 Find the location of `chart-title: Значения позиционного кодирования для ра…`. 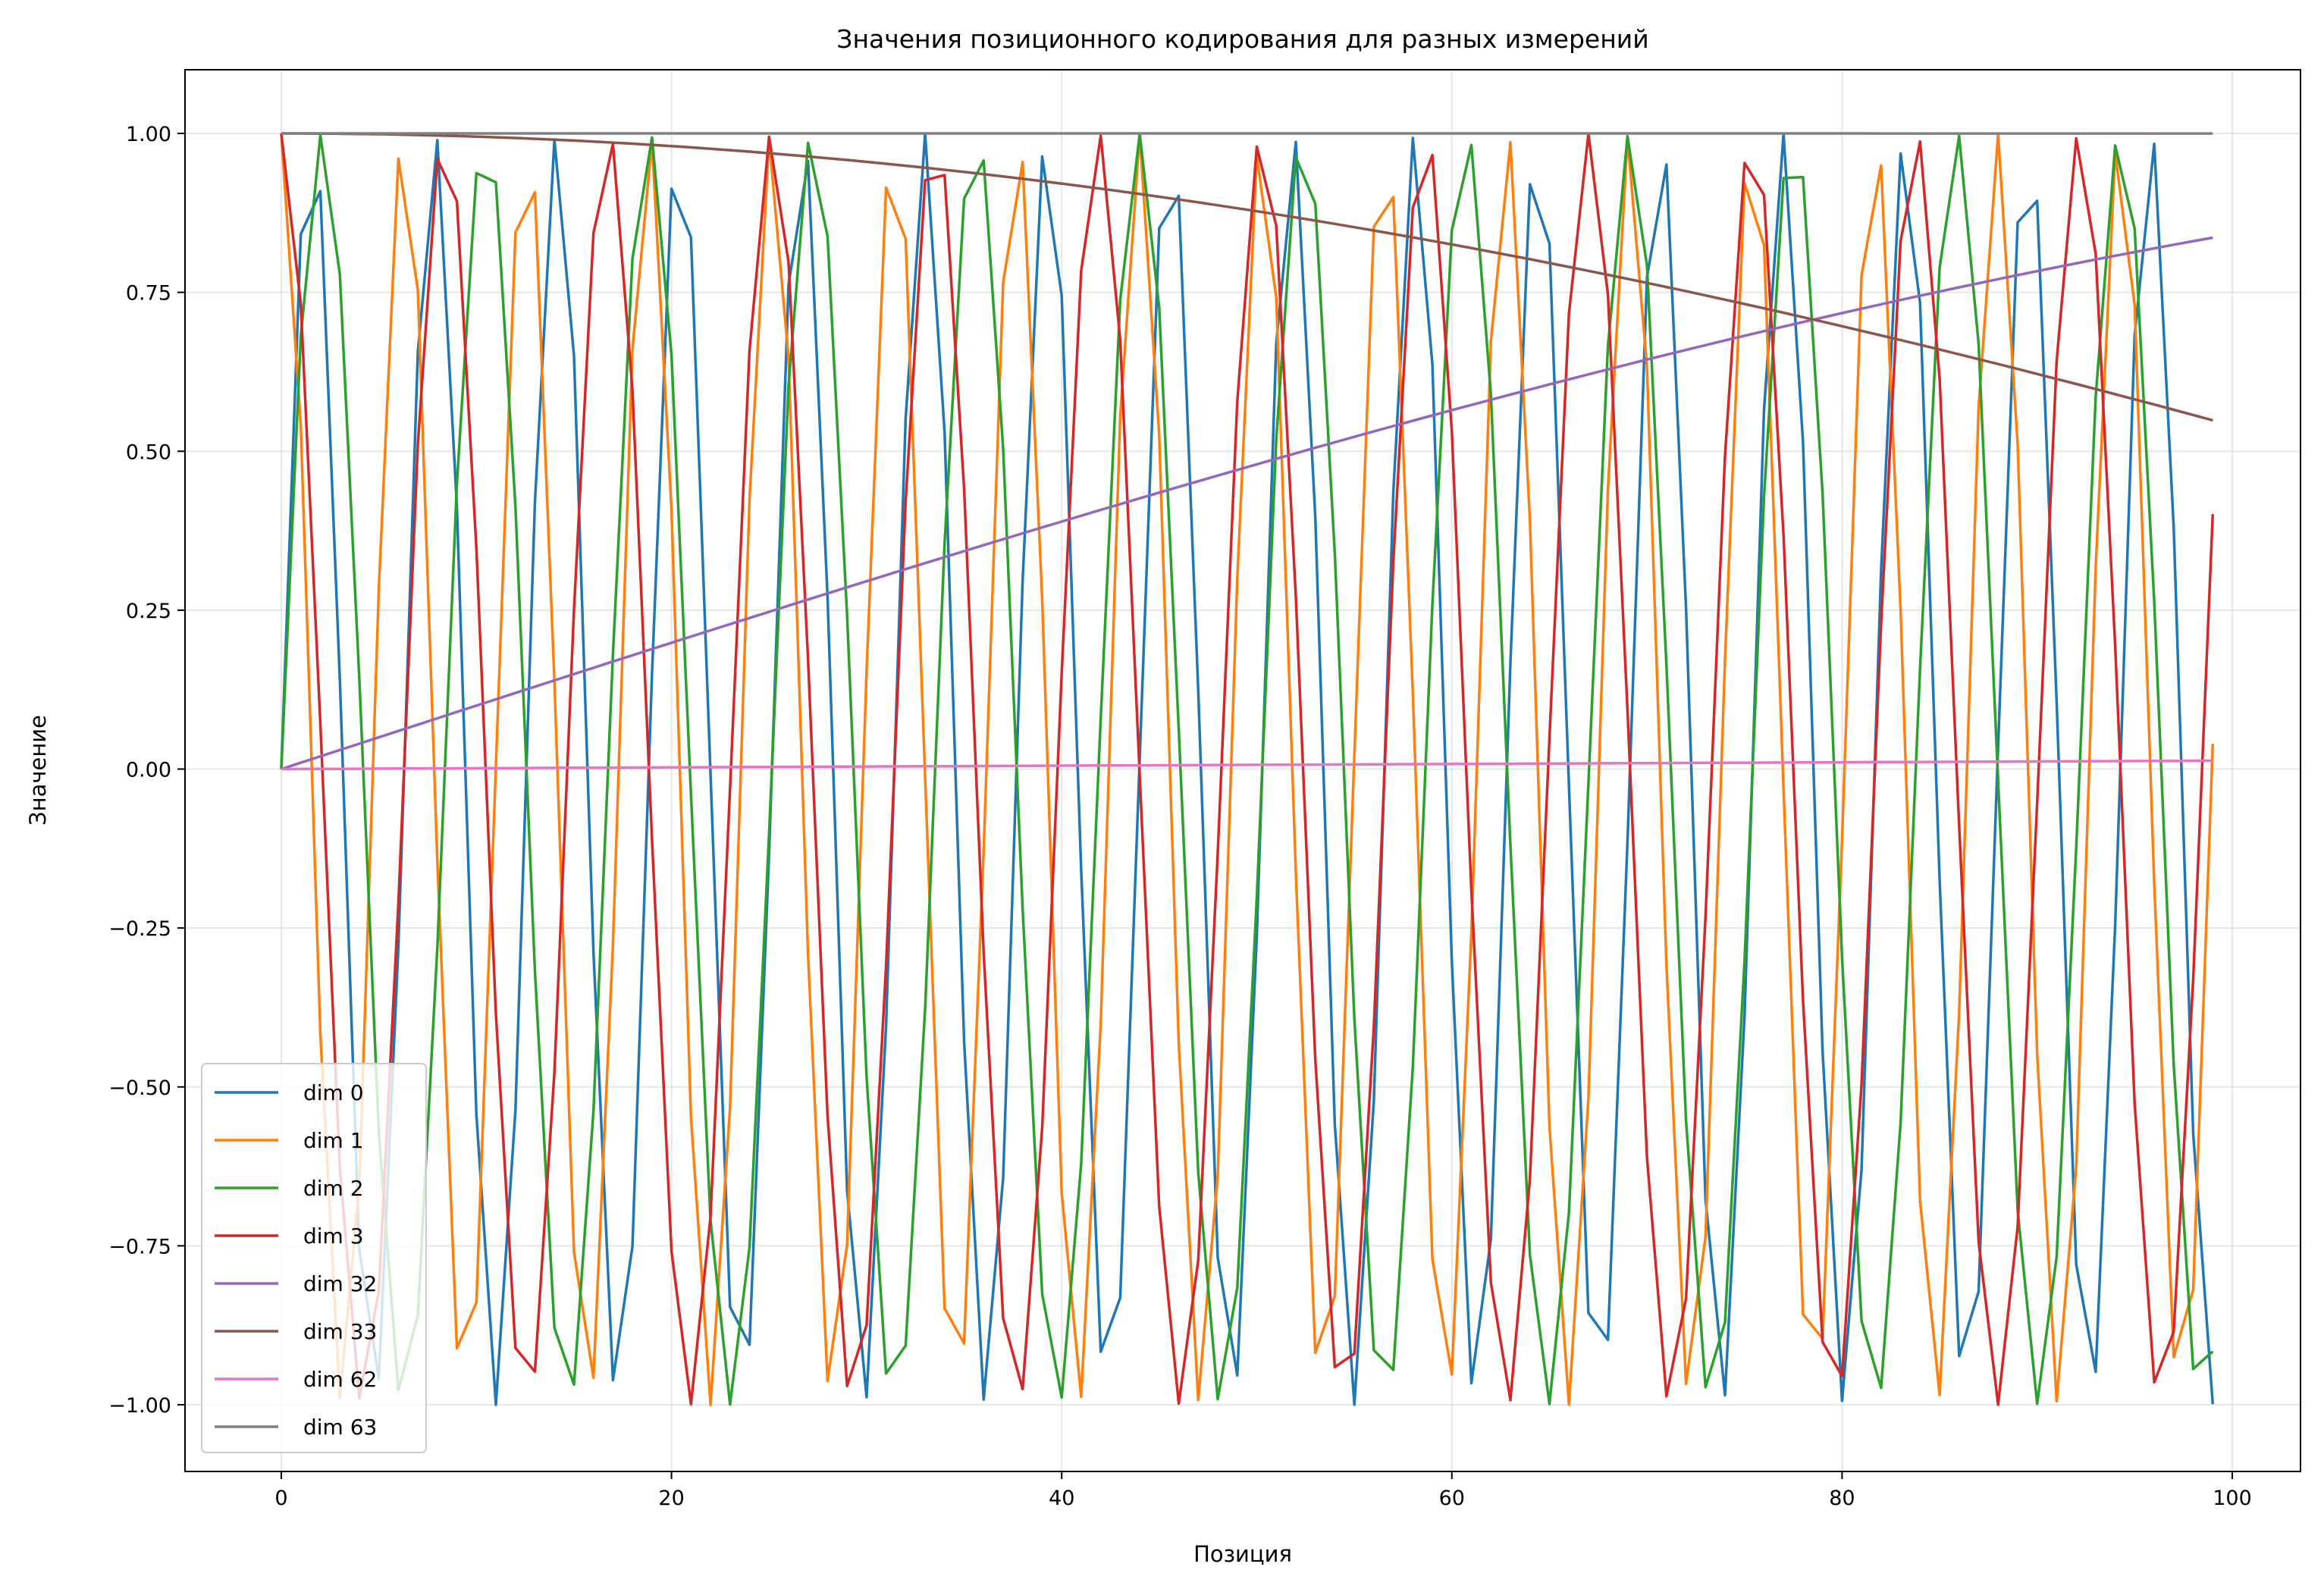

chart-title: Значения позиционного кодирования для ра… is located at coordinates (1242, 39).